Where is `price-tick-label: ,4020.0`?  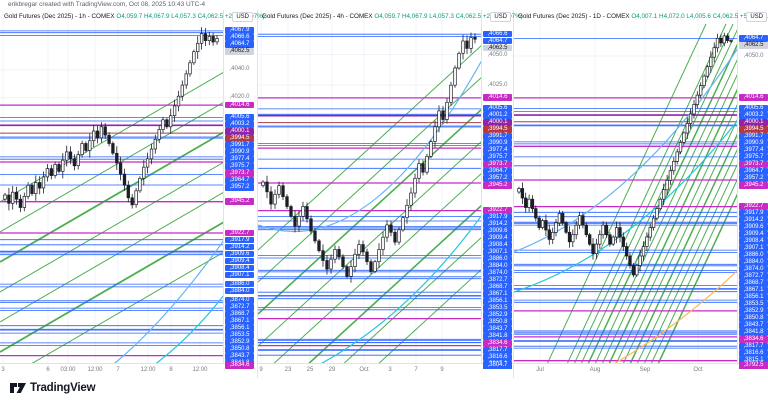 price-tick-label: ,4020.0 is located at coordinates (239, 97).